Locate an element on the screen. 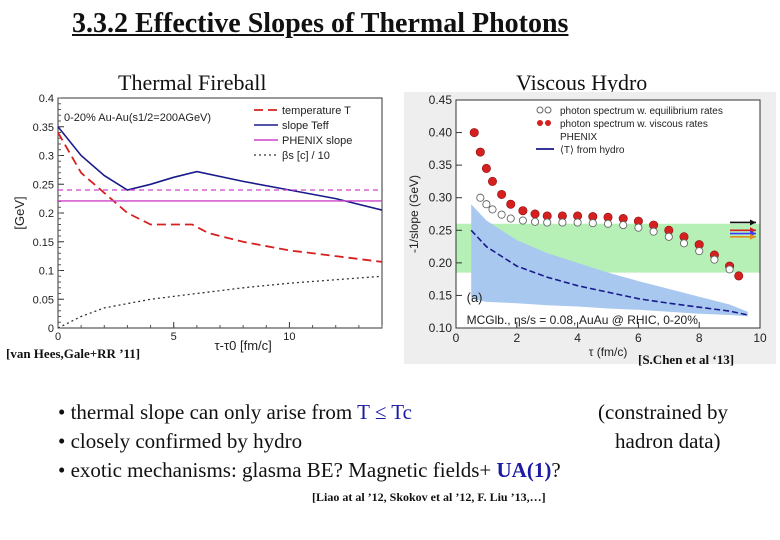 This screenshot has width=780, height=540. y-tick-label: 0 is located at coordinates (51, 329).